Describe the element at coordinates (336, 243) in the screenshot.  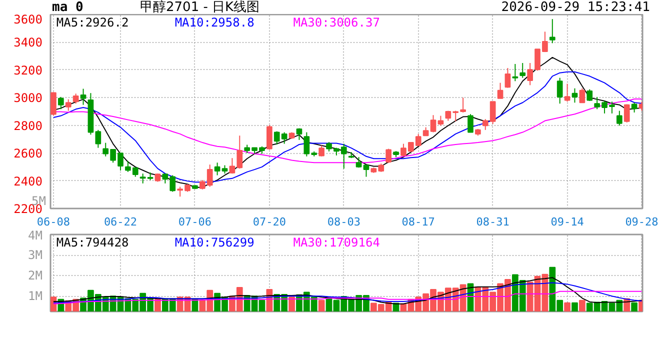
I see `text: MA30:1709164` at that location.